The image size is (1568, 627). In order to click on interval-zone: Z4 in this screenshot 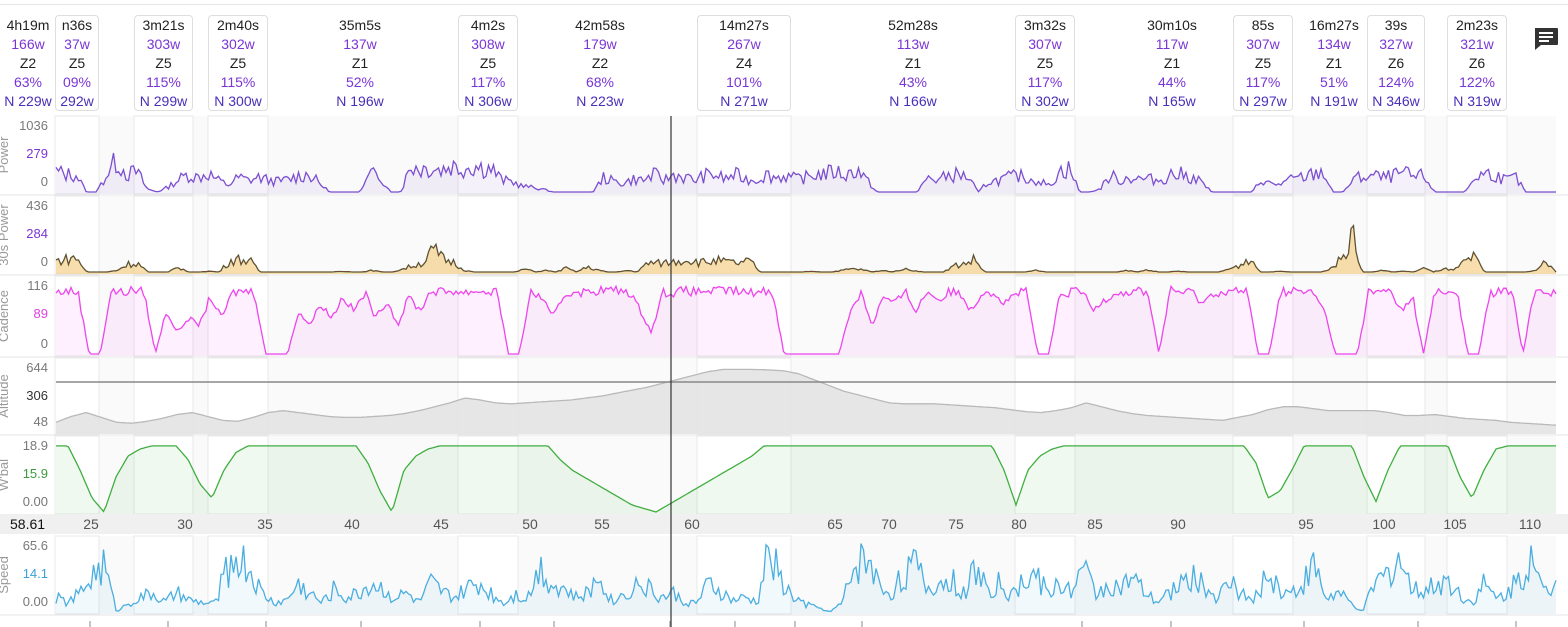, I will do `click(744, 63)`.